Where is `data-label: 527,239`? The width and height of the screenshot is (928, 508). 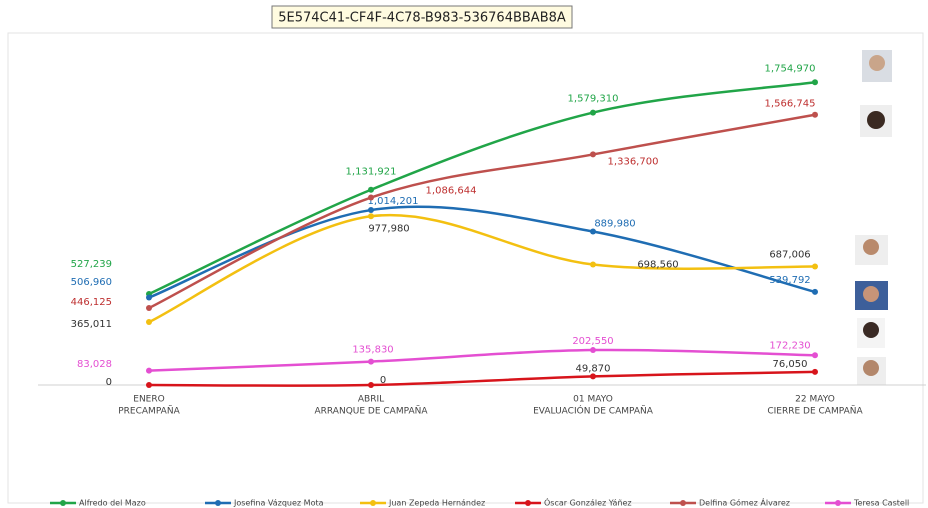 data-label: 527,239 is located at coordinates (91, 264).